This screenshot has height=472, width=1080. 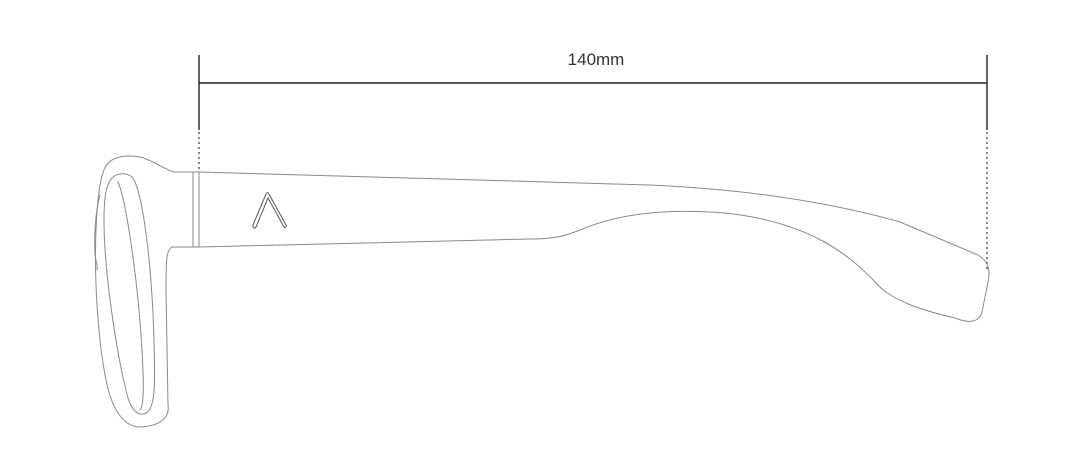 I want to click on brand-logo-icon, so click(x=269, y=210).